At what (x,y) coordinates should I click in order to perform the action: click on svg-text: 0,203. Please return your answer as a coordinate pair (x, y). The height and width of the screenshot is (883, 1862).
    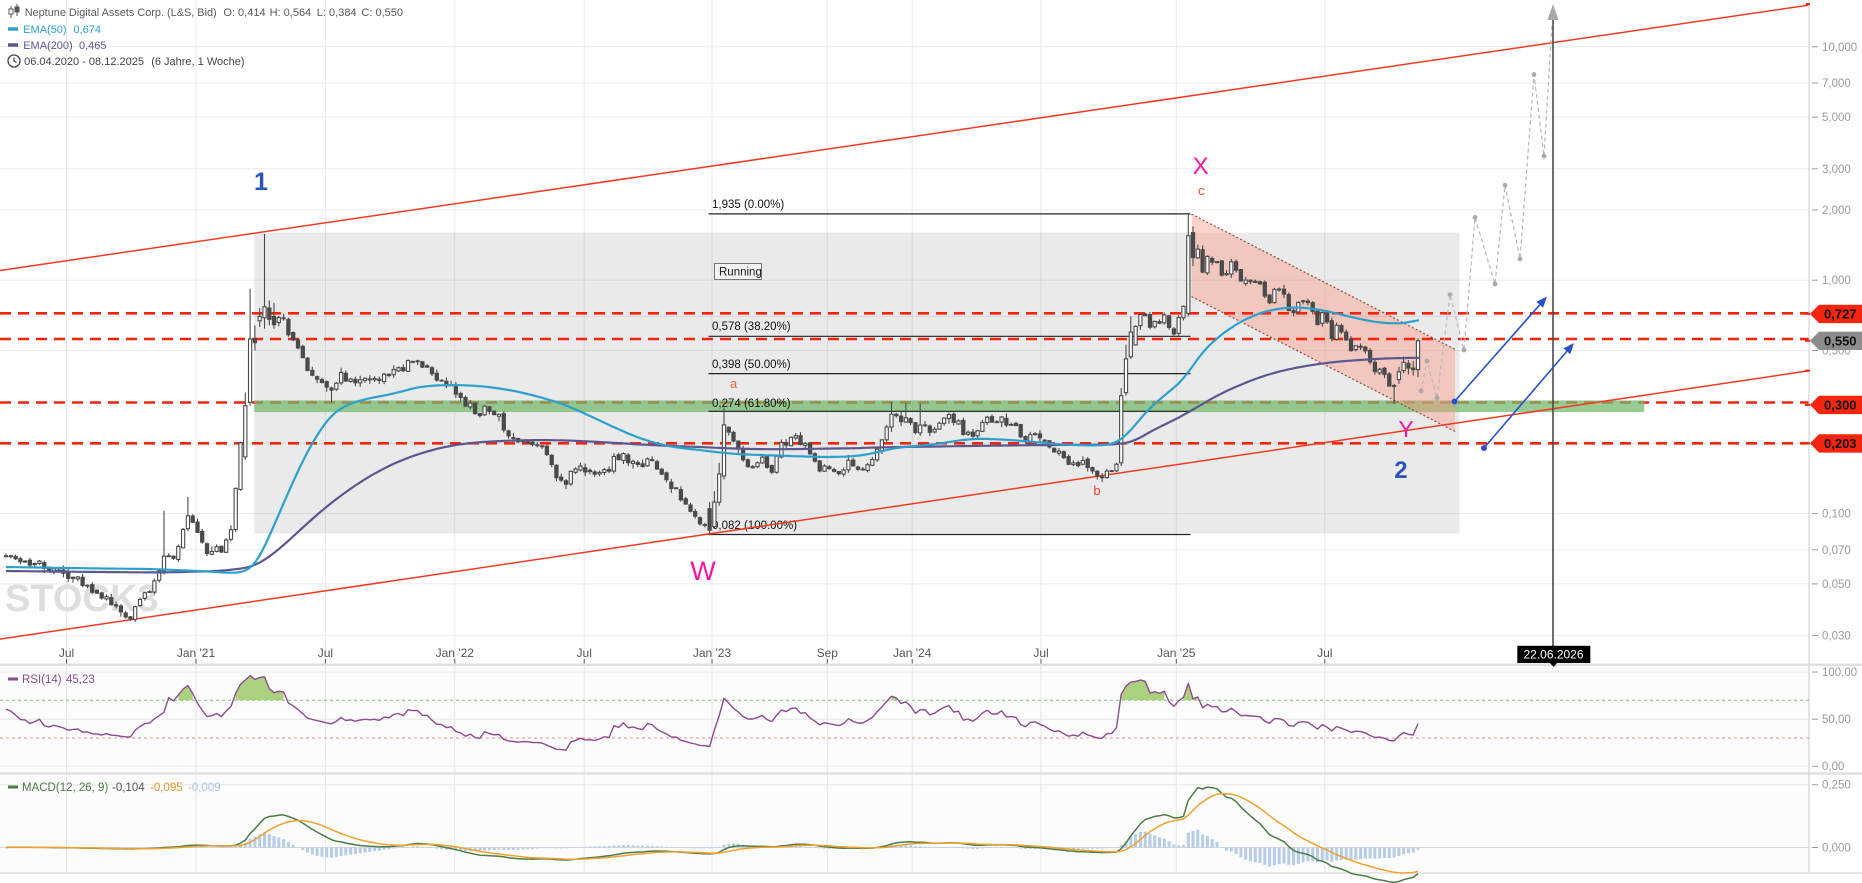
    Looking at the image, I should click on (1840, 443).